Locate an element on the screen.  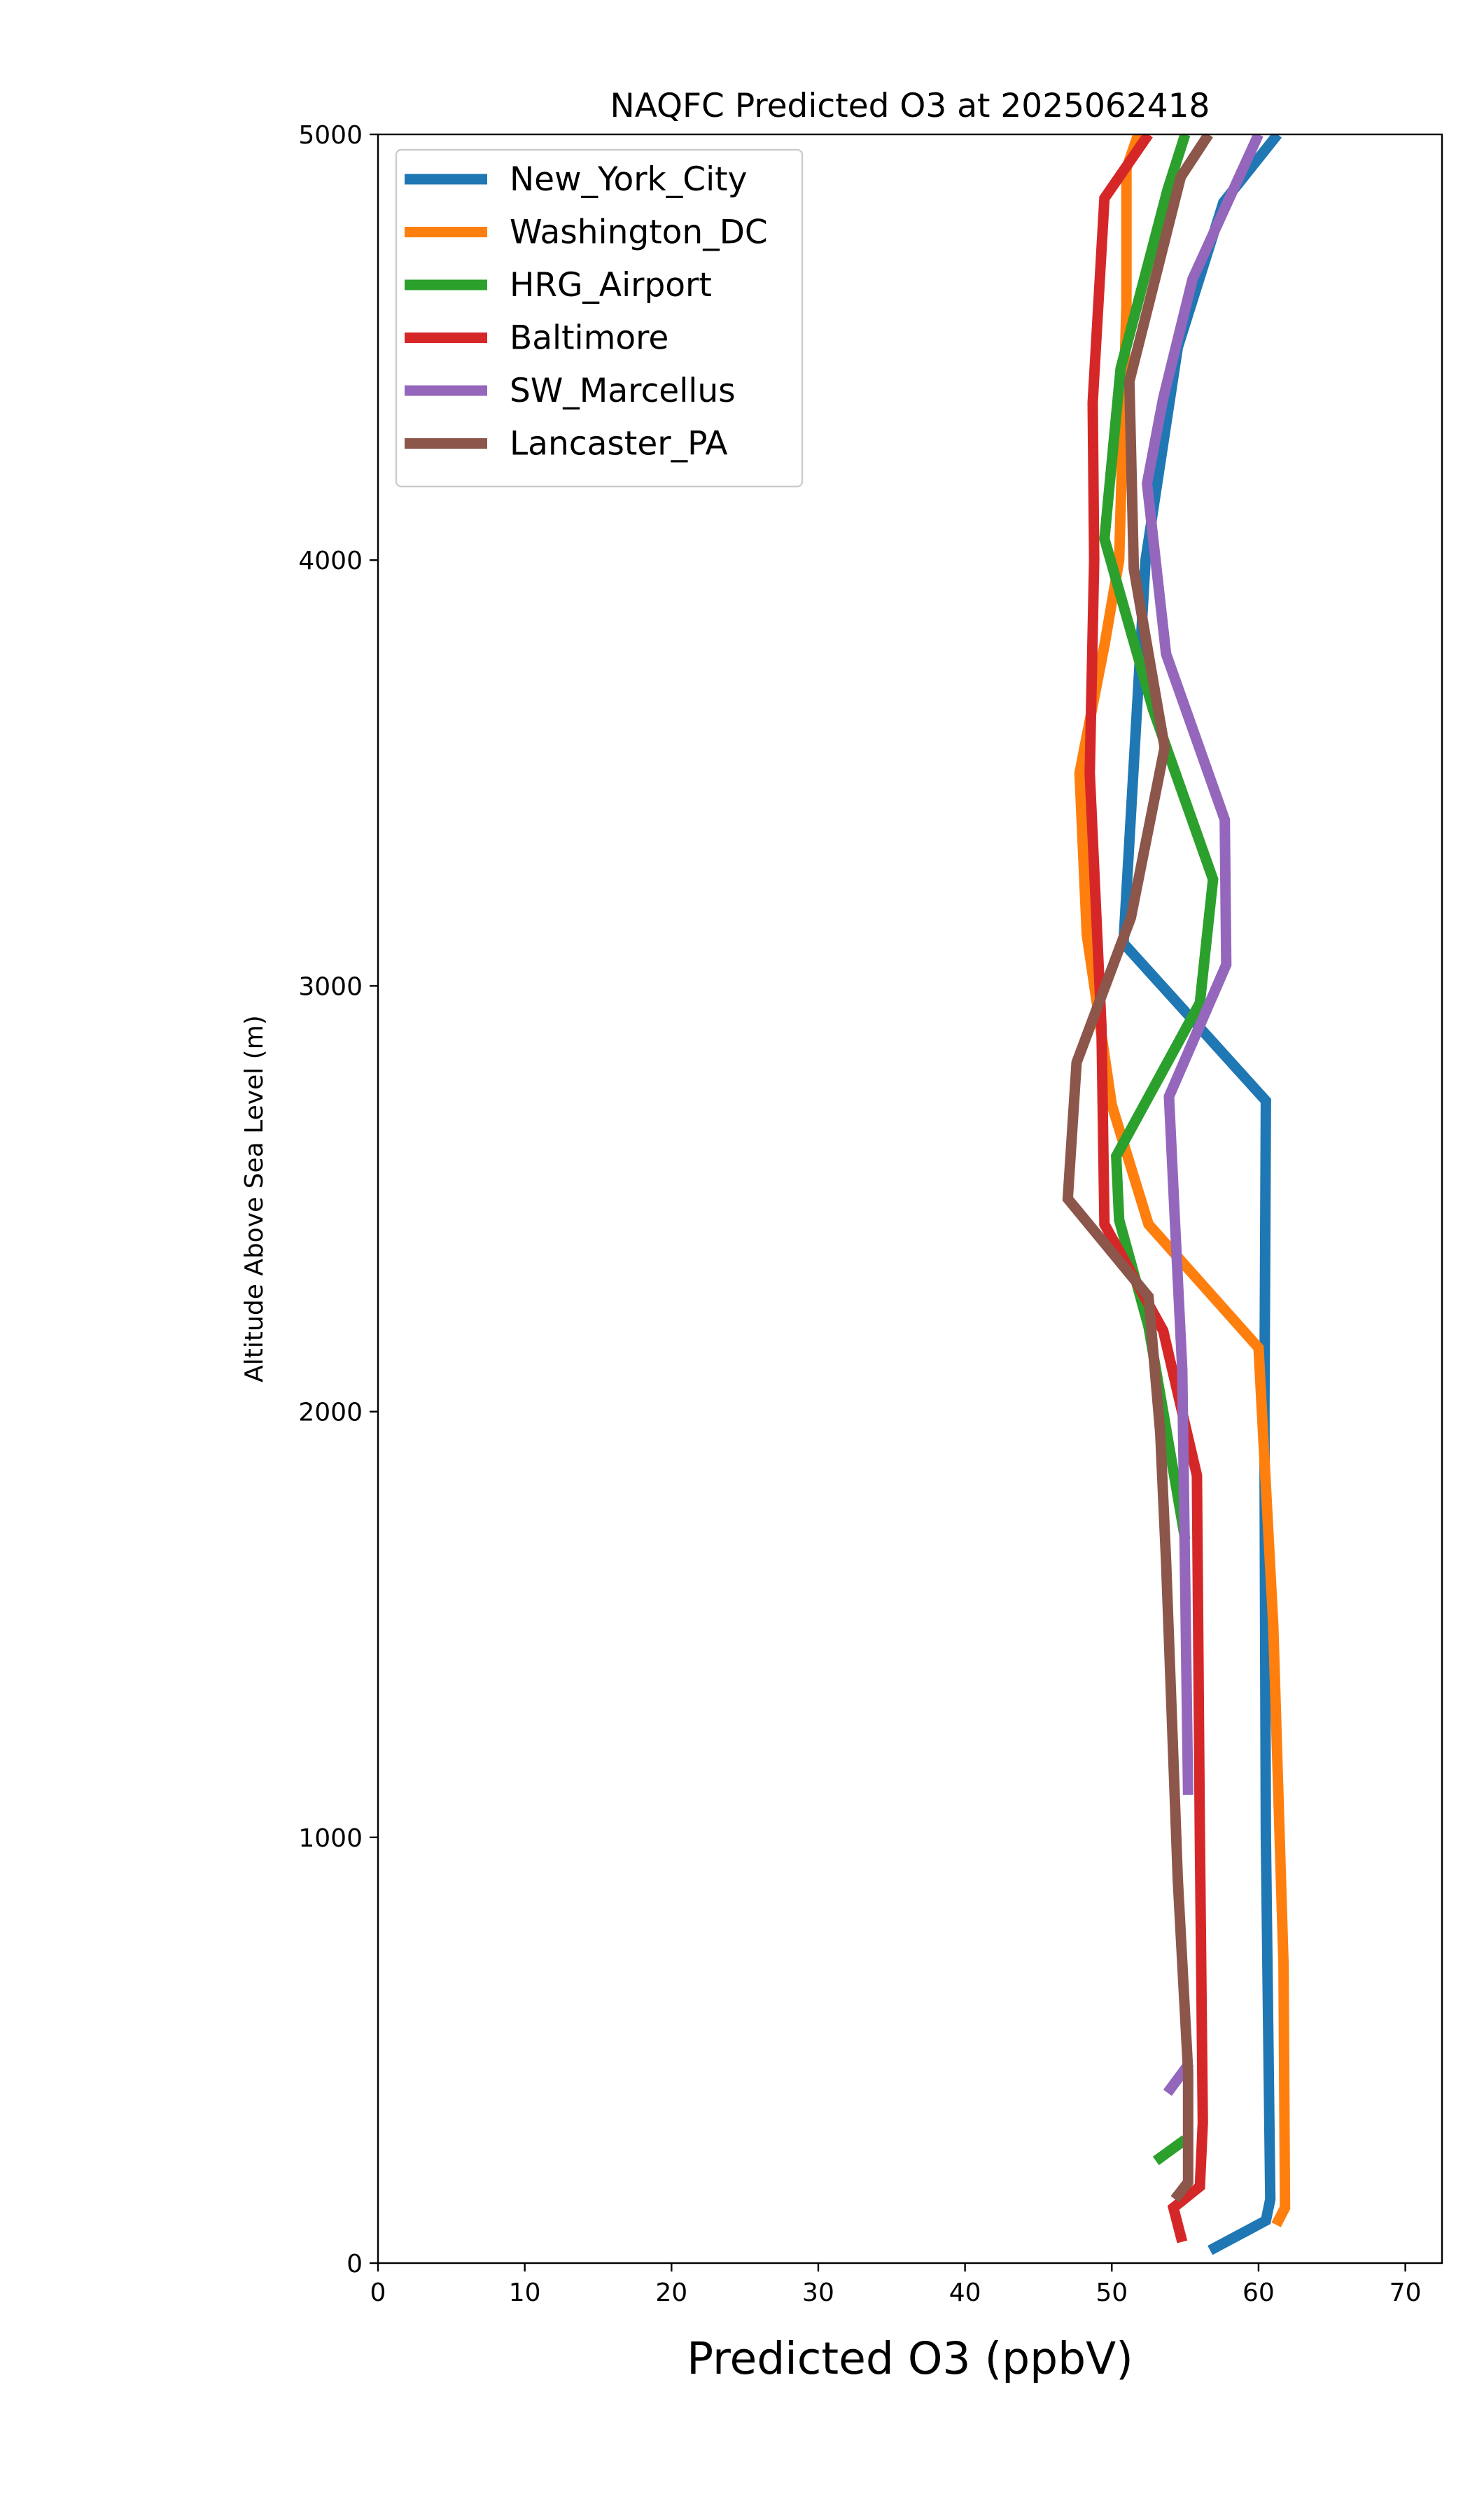
legend-label-hrg-airport: HRG_Airport is located at coordinates (611, 285).